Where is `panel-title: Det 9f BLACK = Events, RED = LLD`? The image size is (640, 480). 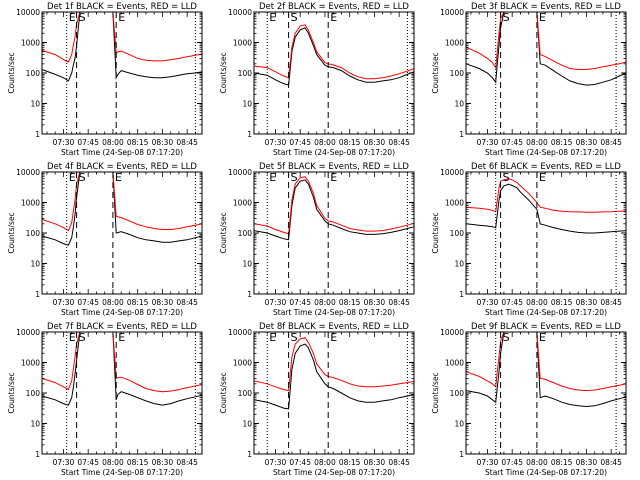 panel-title: Det 9f BLACK = Events, RED = LLD is located at coordinates (546, 327).